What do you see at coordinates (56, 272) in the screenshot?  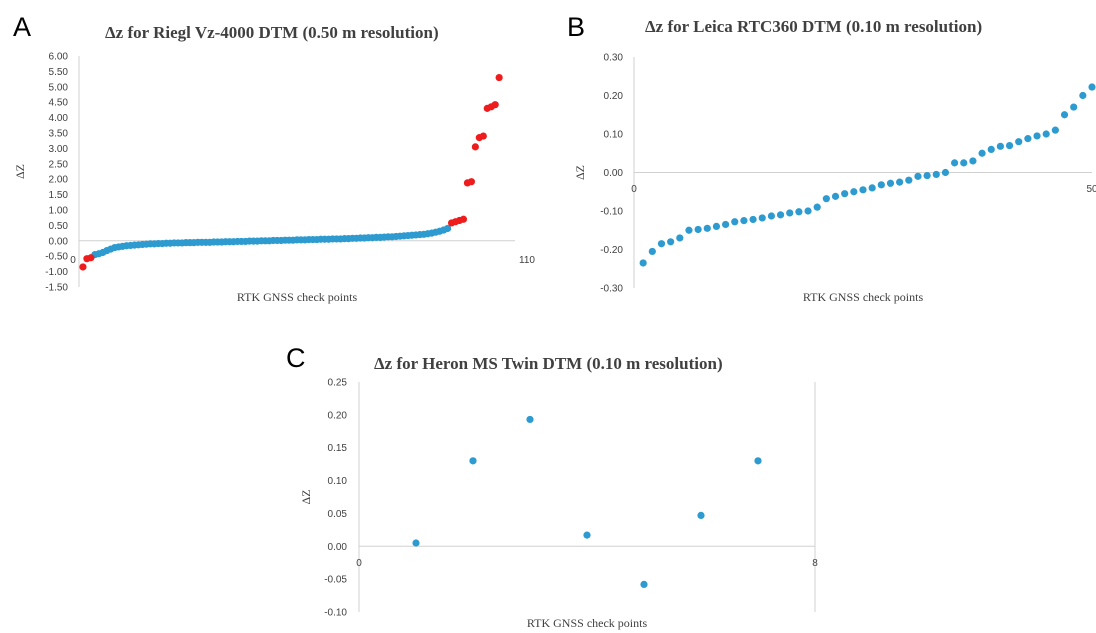 I see `y-tick-label: -1.00` at bounding box center [56, 272].